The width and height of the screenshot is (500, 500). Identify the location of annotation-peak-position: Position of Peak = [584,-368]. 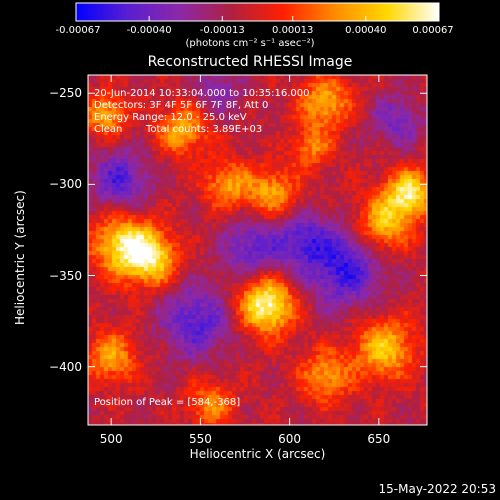
(167, 402).